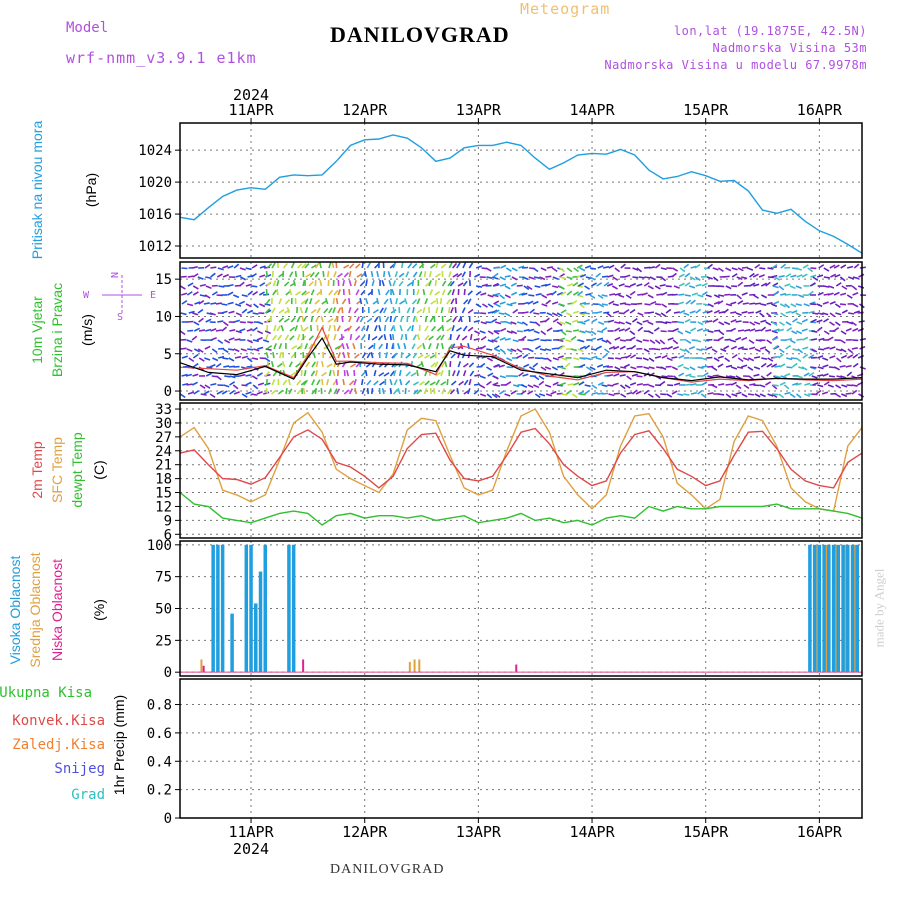  I want to click on bottom-day-label-5: 16APR, so click(820, 832).